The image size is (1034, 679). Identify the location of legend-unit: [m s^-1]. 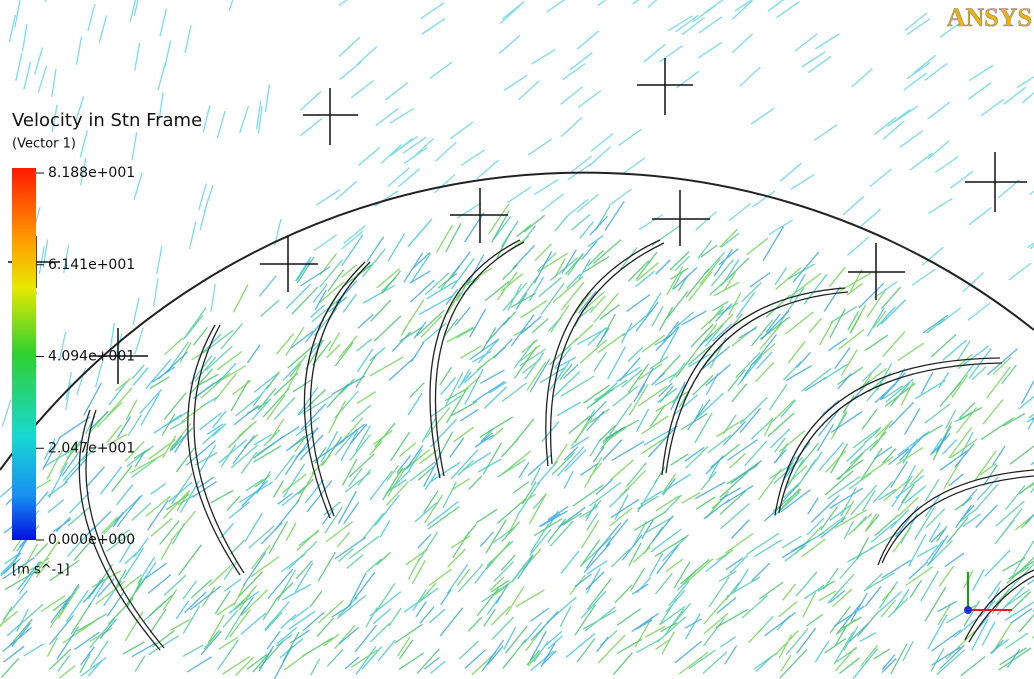
(41, 570).